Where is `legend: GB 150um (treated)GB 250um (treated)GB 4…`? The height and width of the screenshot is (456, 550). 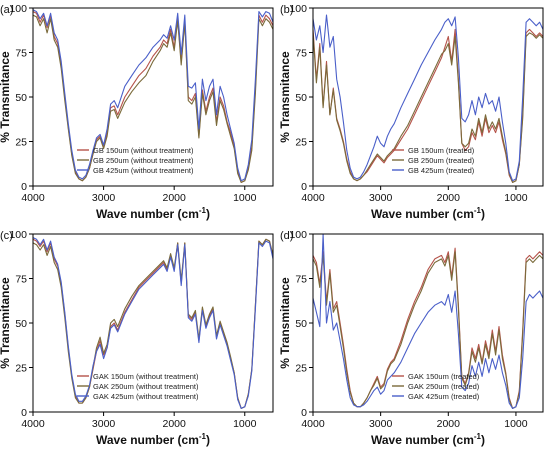
legend: GB 150um (treated)GB 250um (treated)GB 4… is located at coordinates (433, 160).